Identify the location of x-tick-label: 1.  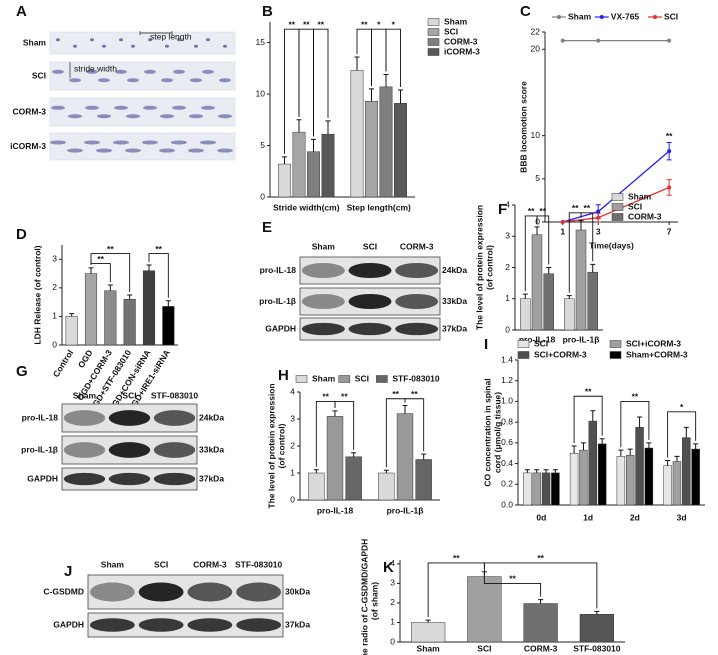
(562, 231).